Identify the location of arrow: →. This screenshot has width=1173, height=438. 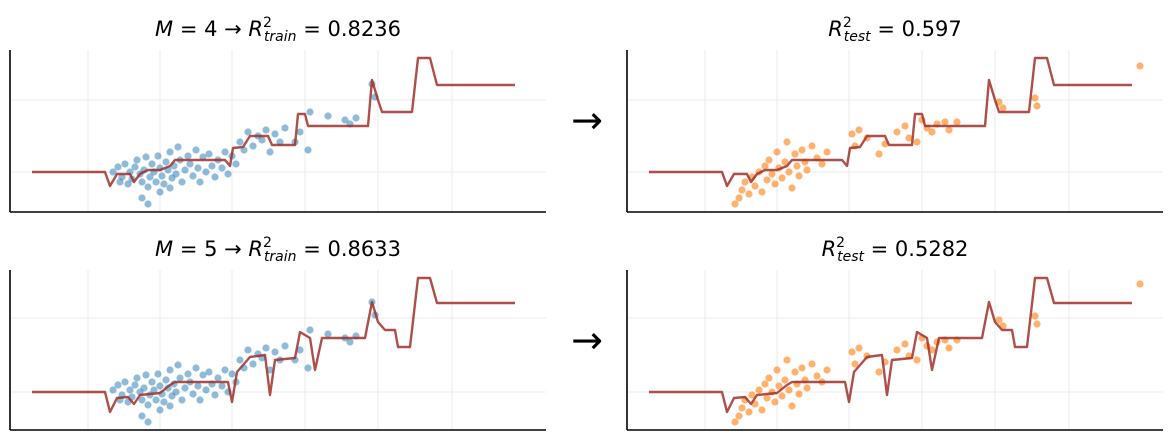
(587, 120).